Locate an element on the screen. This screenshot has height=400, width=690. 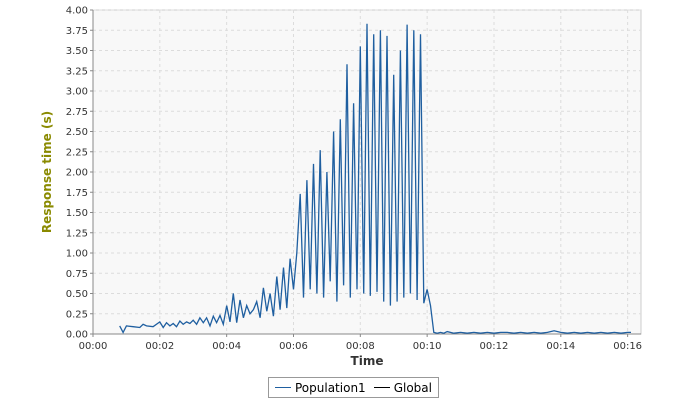
x-tick-label: 00:06 is located at coordinates (293, 346).